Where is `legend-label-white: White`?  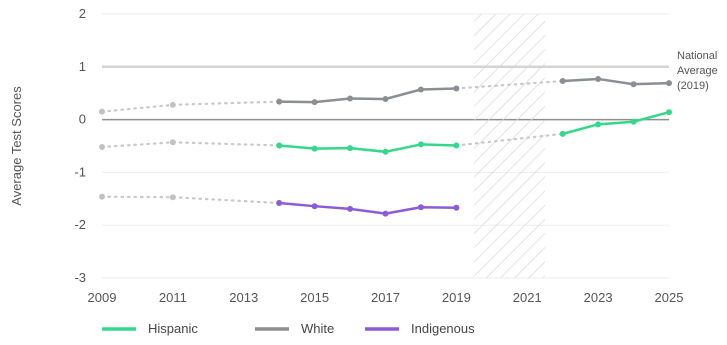
legend-label-white: White is located at coordinates (317, 328).